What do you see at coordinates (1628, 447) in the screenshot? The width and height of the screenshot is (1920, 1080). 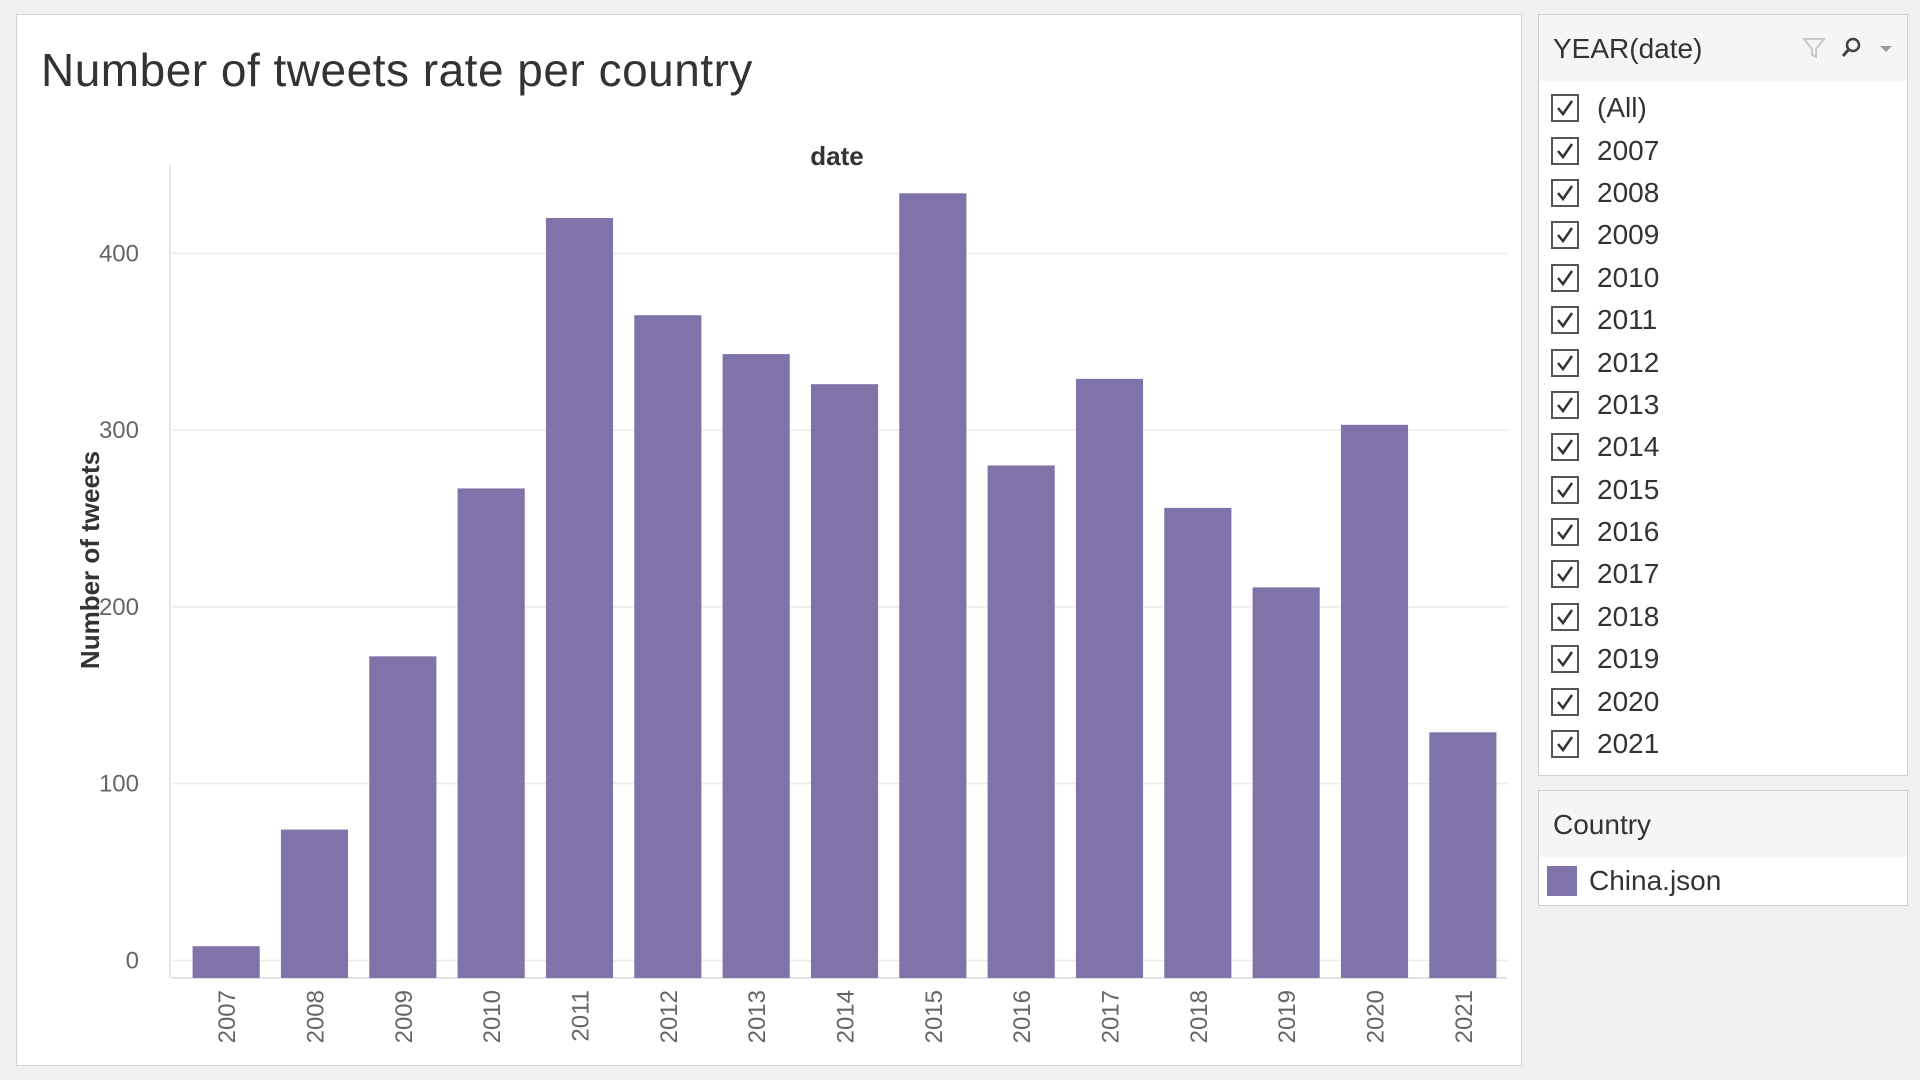 I see `filter-item-label: 2014` at bounding box center [1628, 447].